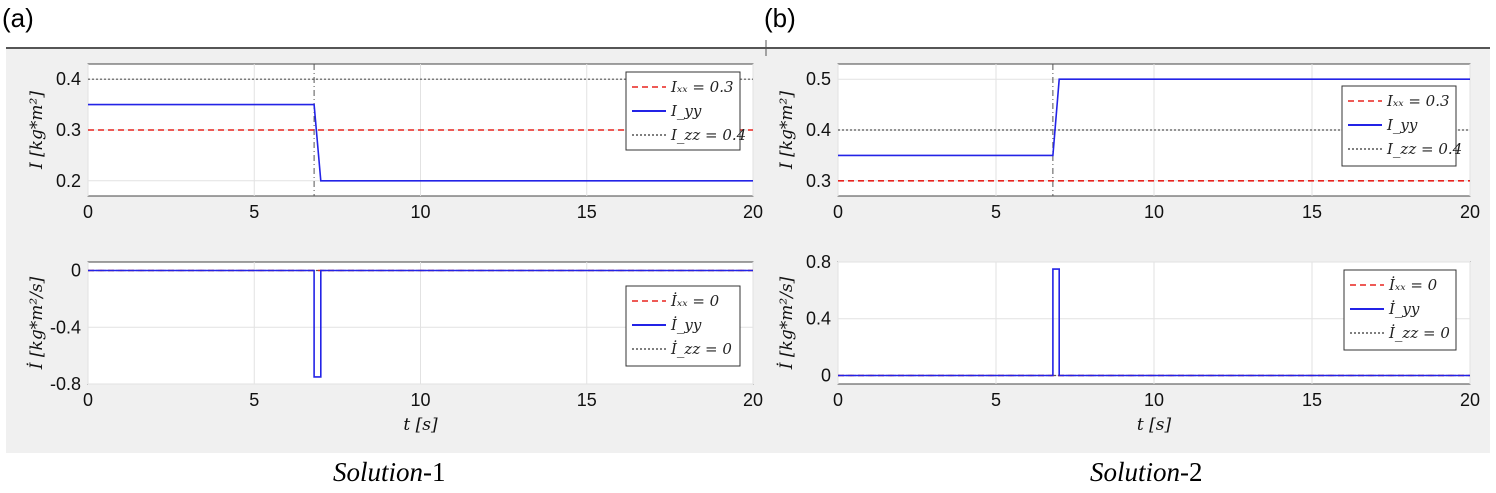 The image size is (1496, 493). Describe the element at coordinates (18, 18) in the screenshot. I see `panel-letter-a: (a)` at that location.